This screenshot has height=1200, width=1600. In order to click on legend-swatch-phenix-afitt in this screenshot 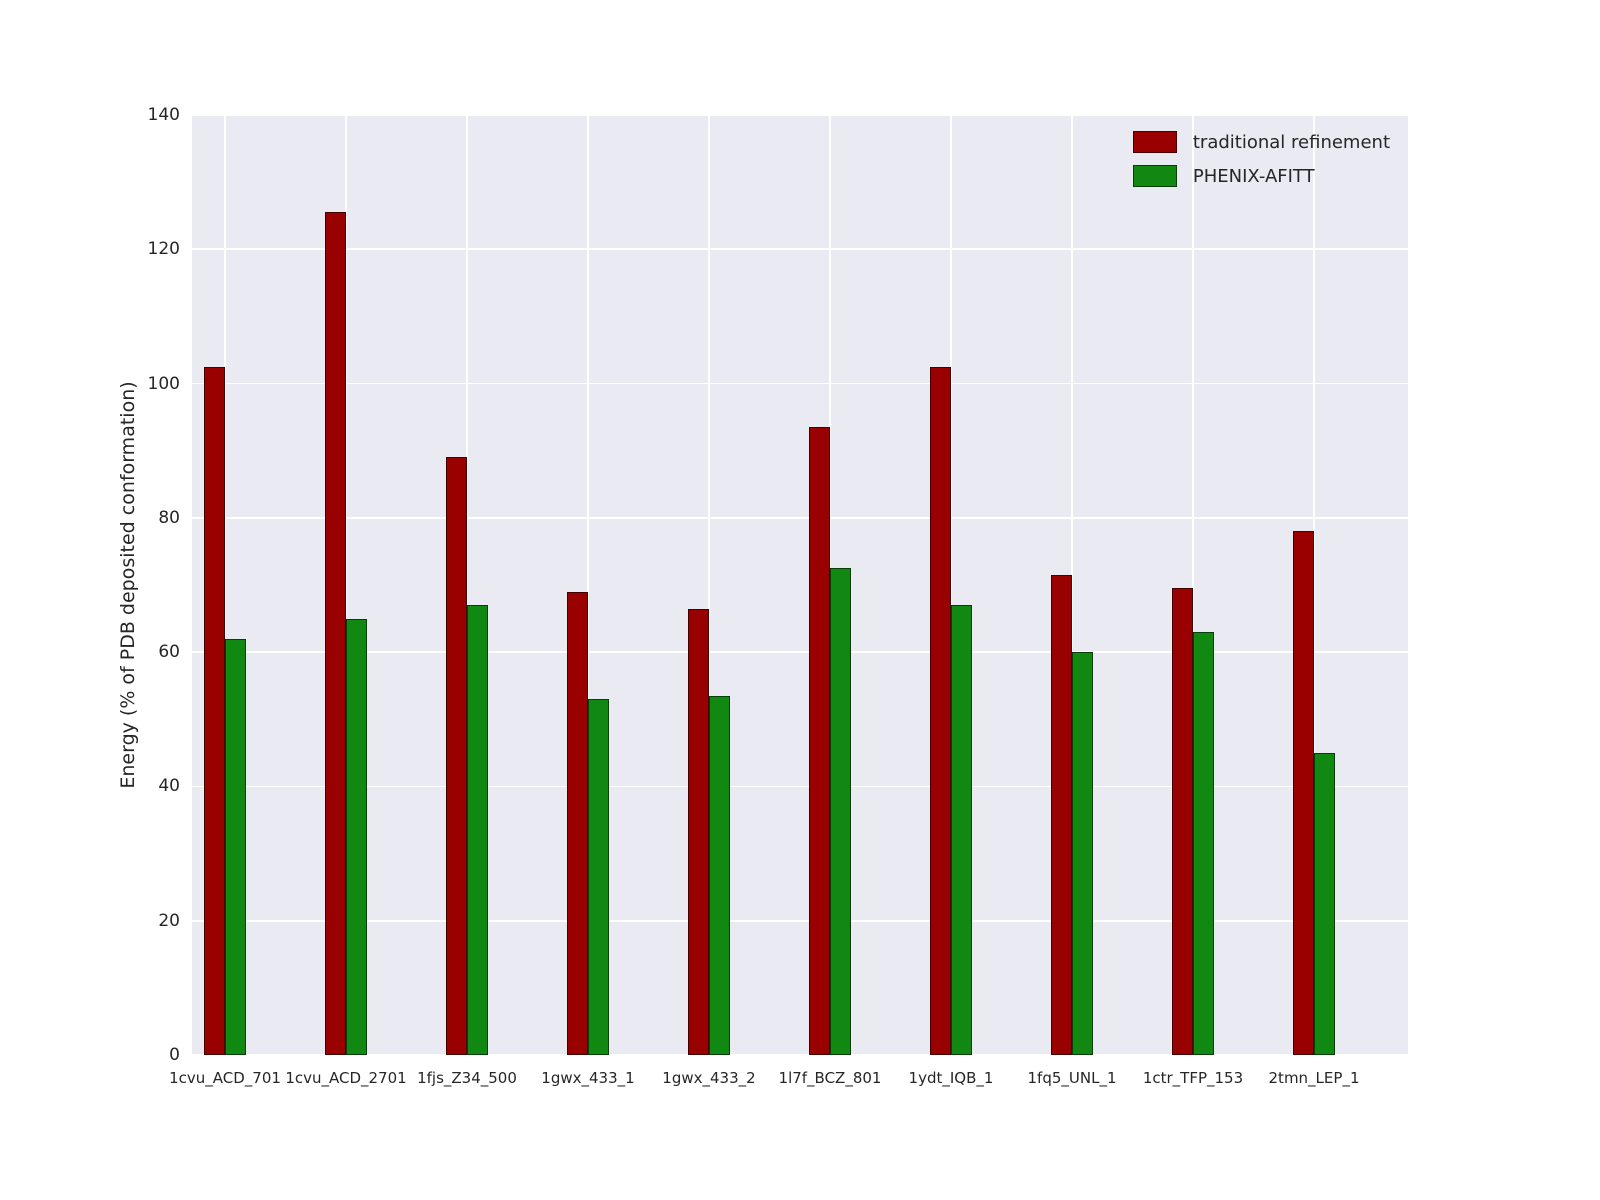, I will do `click(1154, 176)`.